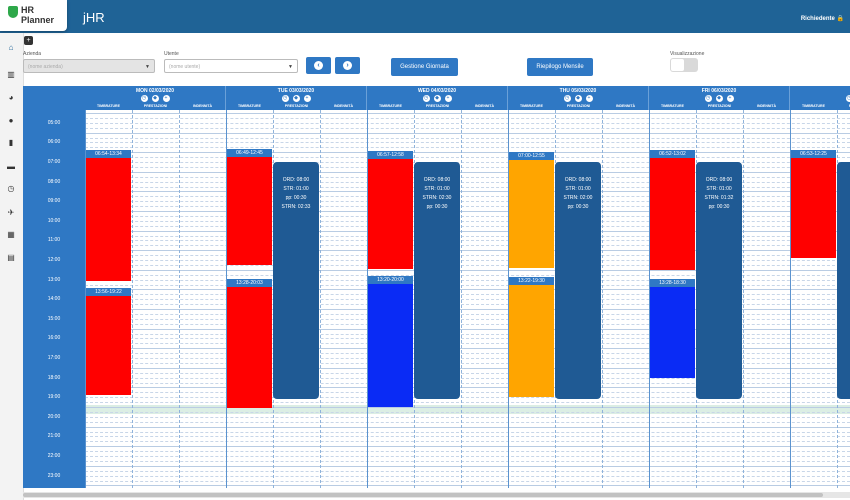  What do you see at coordinates (54, 220) in the screenshot?
I see `time-label: 10:00` at bounding box center [54, 220].